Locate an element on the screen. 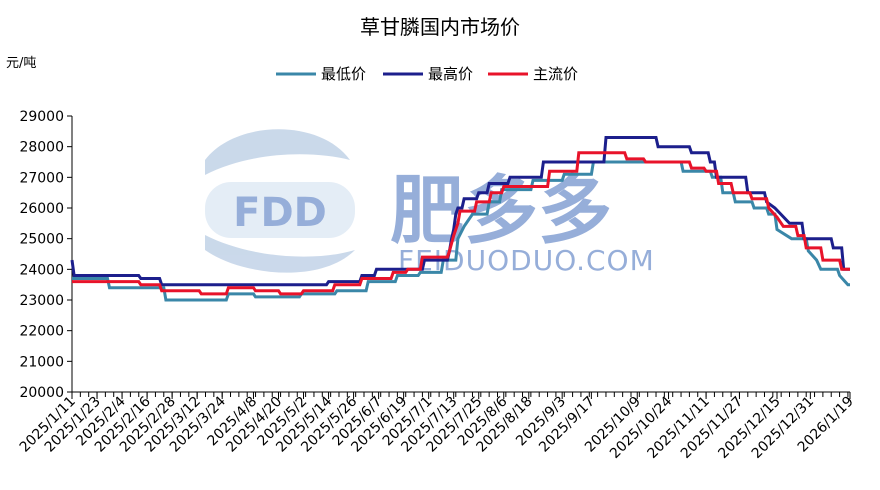 This screenshot has width=880, height=490. y-tick-label: 25000 is located at coordinates (41, 240).